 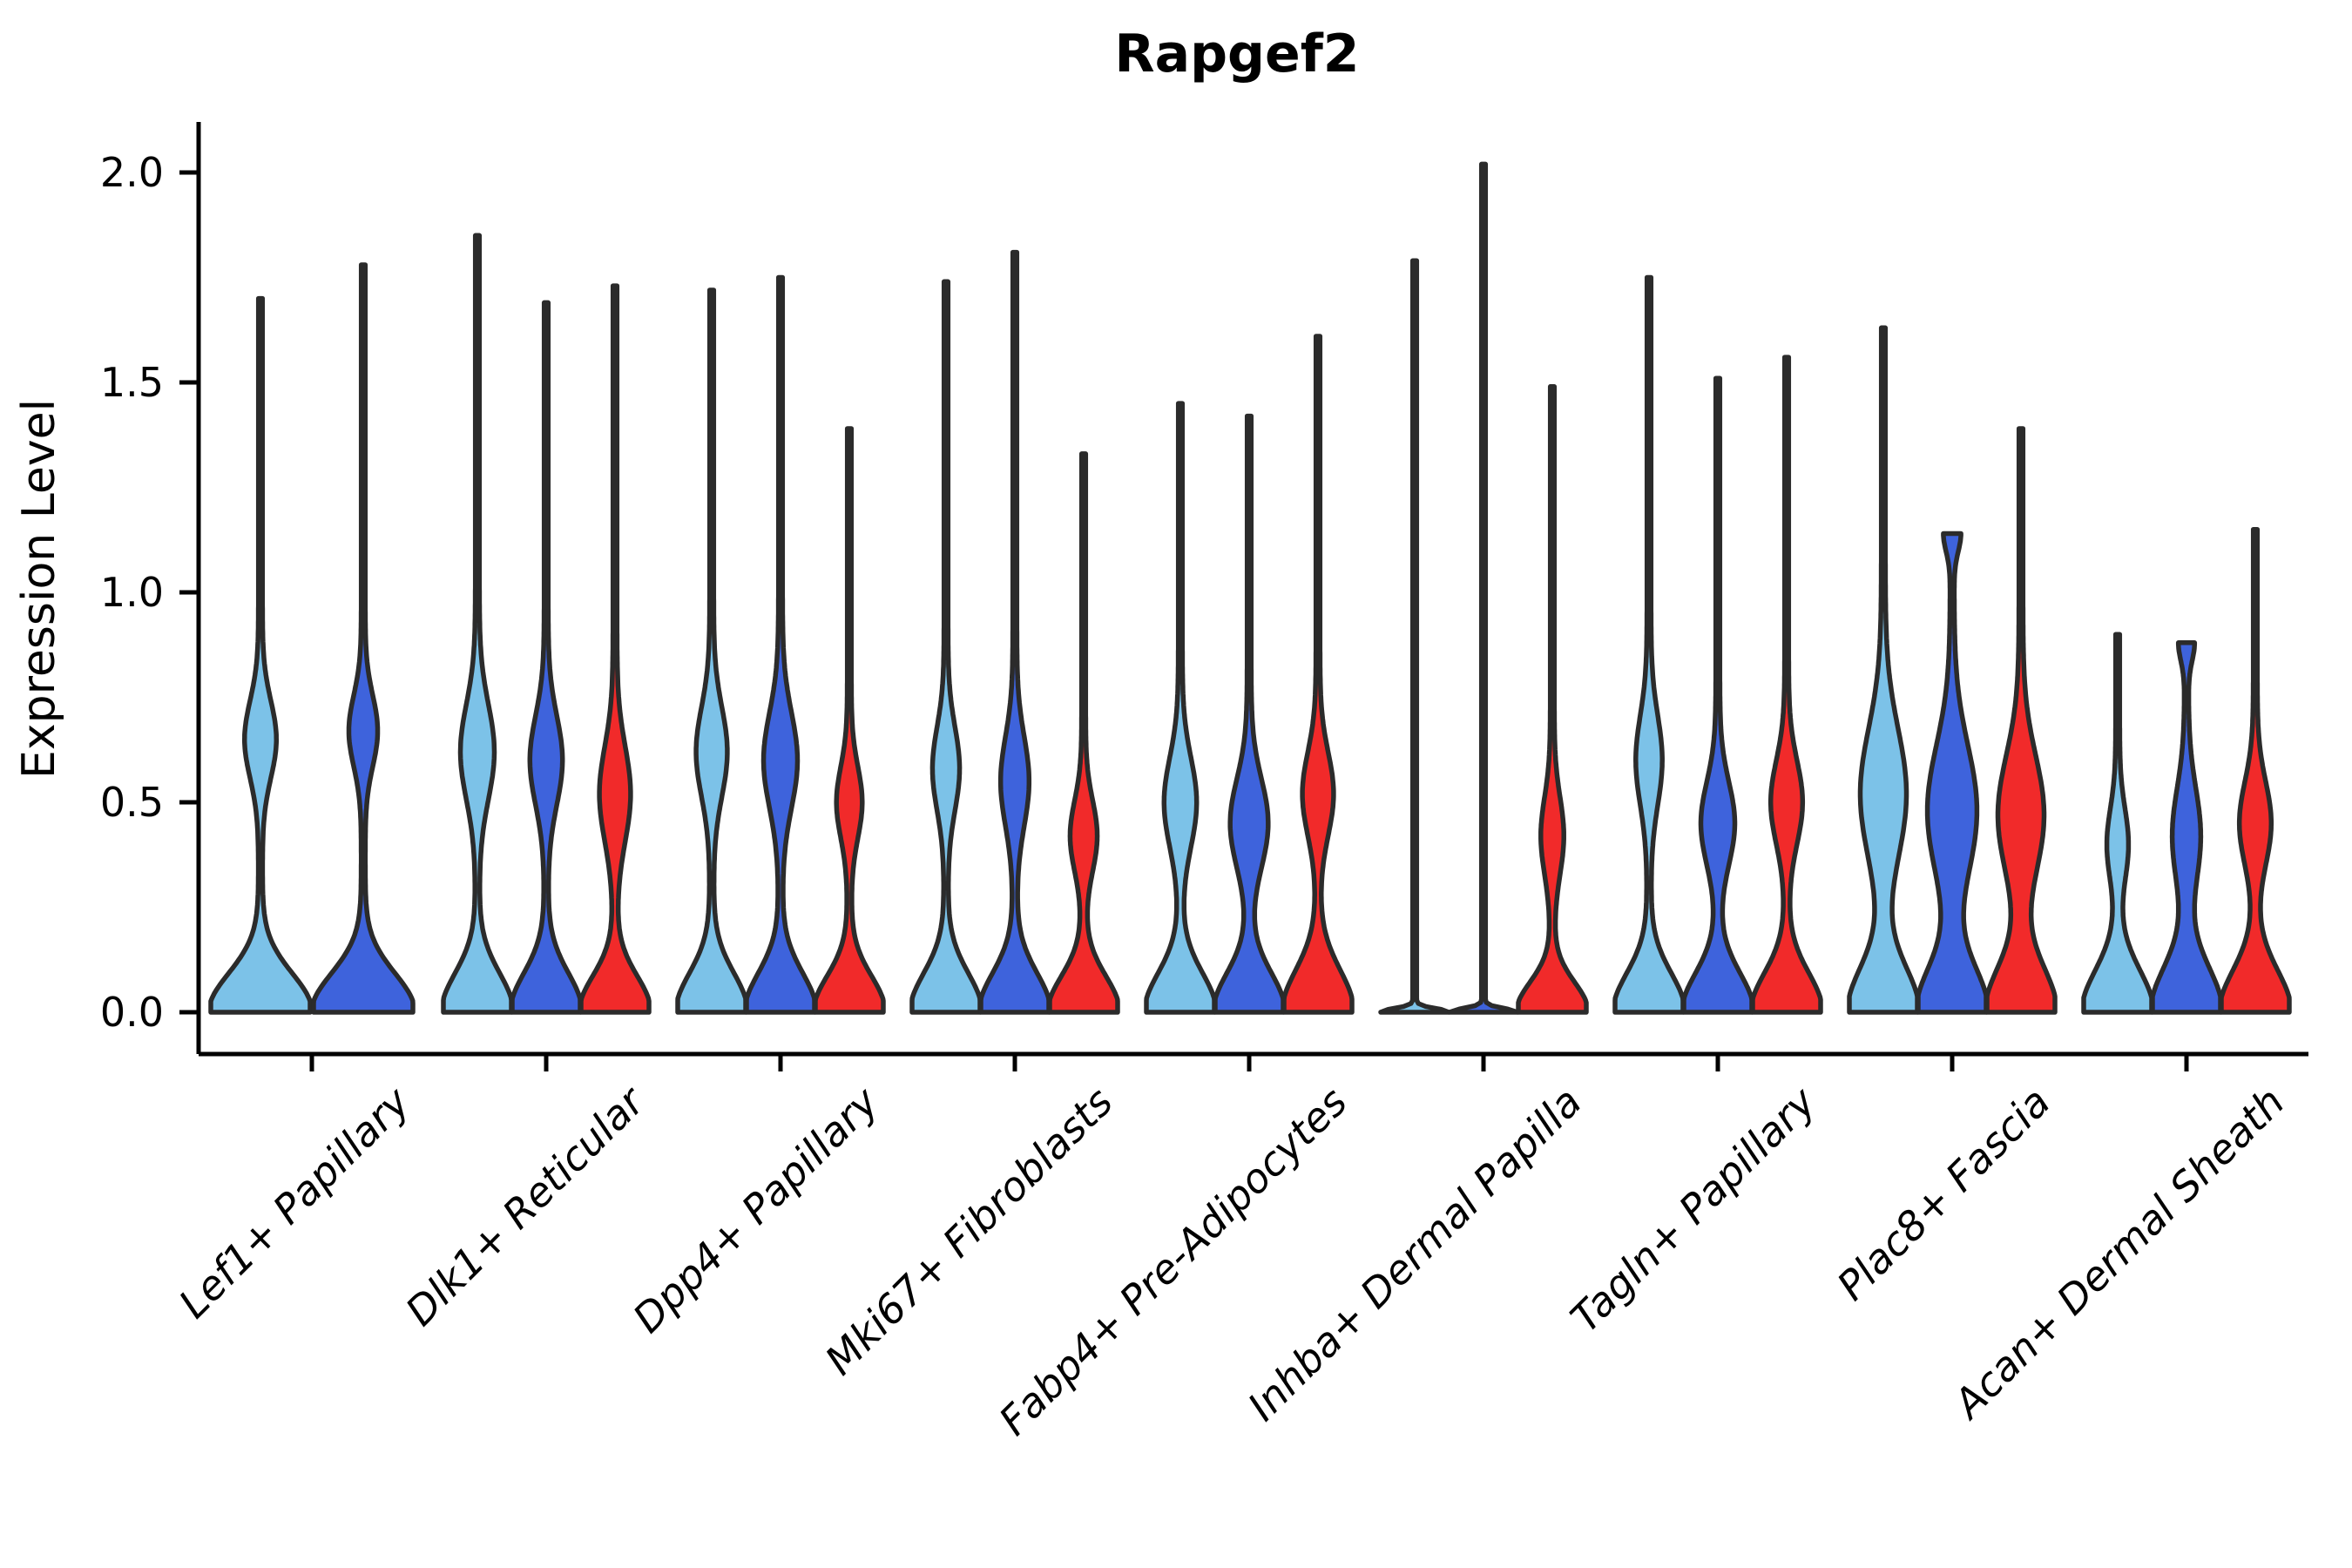 I want to click on y-tick-label: 0.0, so click(x=132, y=1013).